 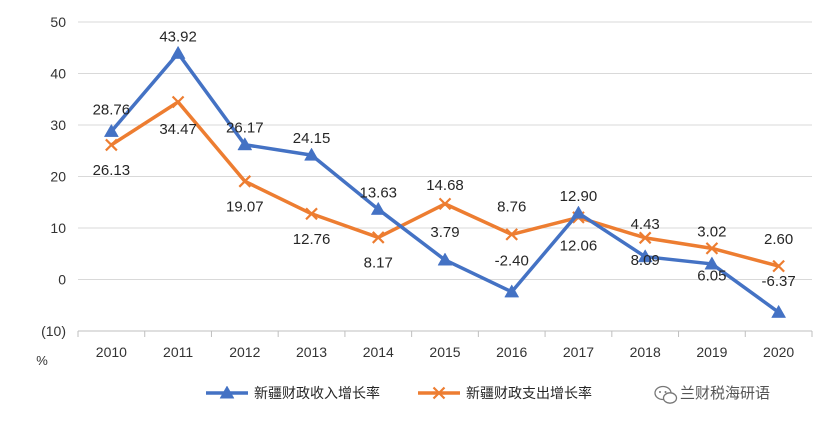 I want to click on data-label: 3.79, so click(x=444, y=232).